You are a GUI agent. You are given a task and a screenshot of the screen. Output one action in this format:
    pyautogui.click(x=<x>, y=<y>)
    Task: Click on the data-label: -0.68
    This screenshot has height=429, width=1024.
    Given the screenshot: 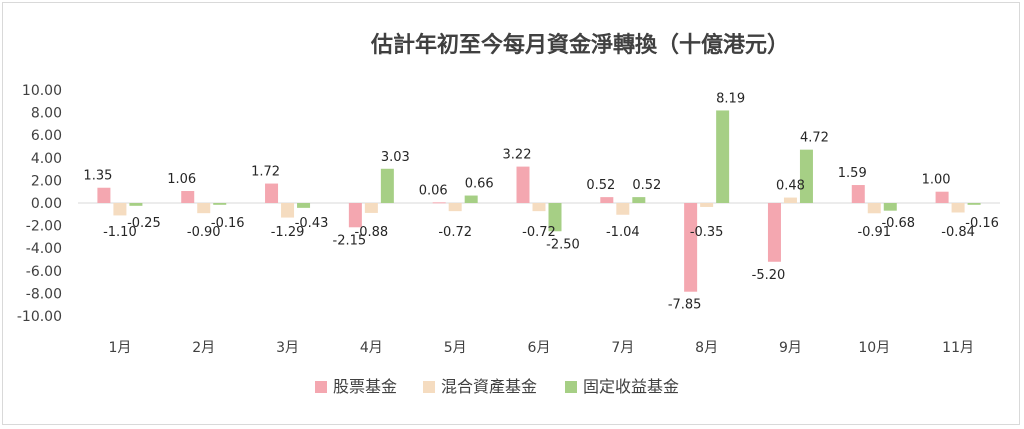 What is the action you would take?
    pyautogui.click(x=898, y=223)
    